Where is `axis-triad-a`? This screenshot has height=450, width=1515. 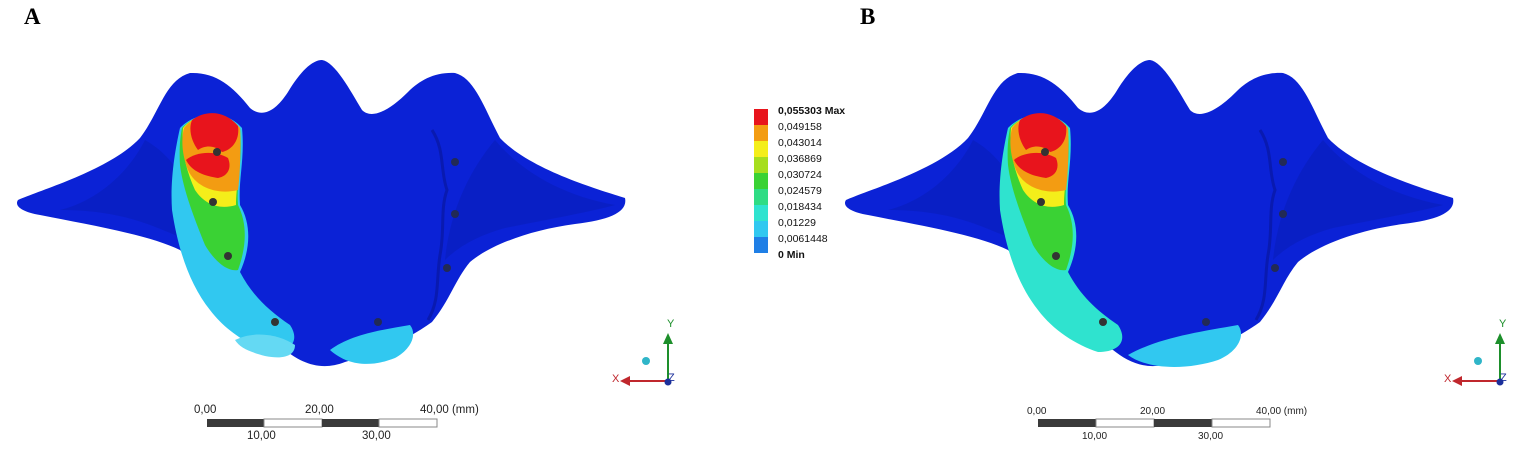 axis-triad-a is located at coordinates (646, 359).